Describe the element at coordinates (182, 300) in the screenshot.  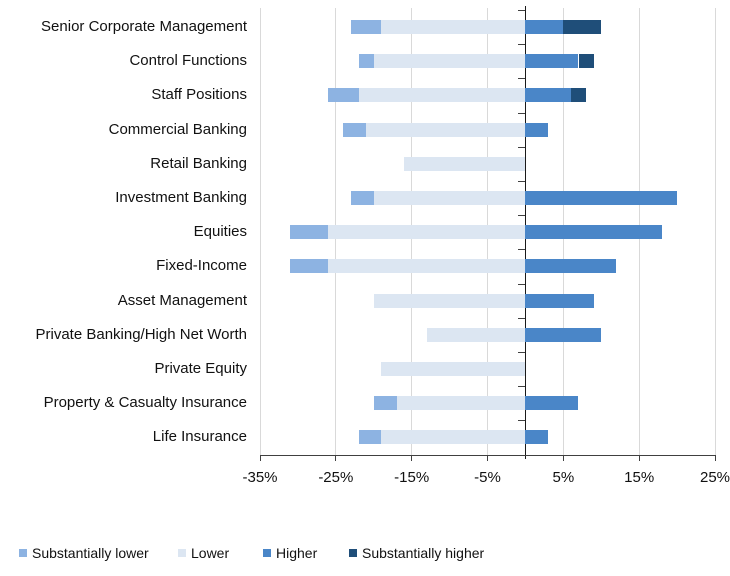
I see `category-label: Asset Management` at that location.